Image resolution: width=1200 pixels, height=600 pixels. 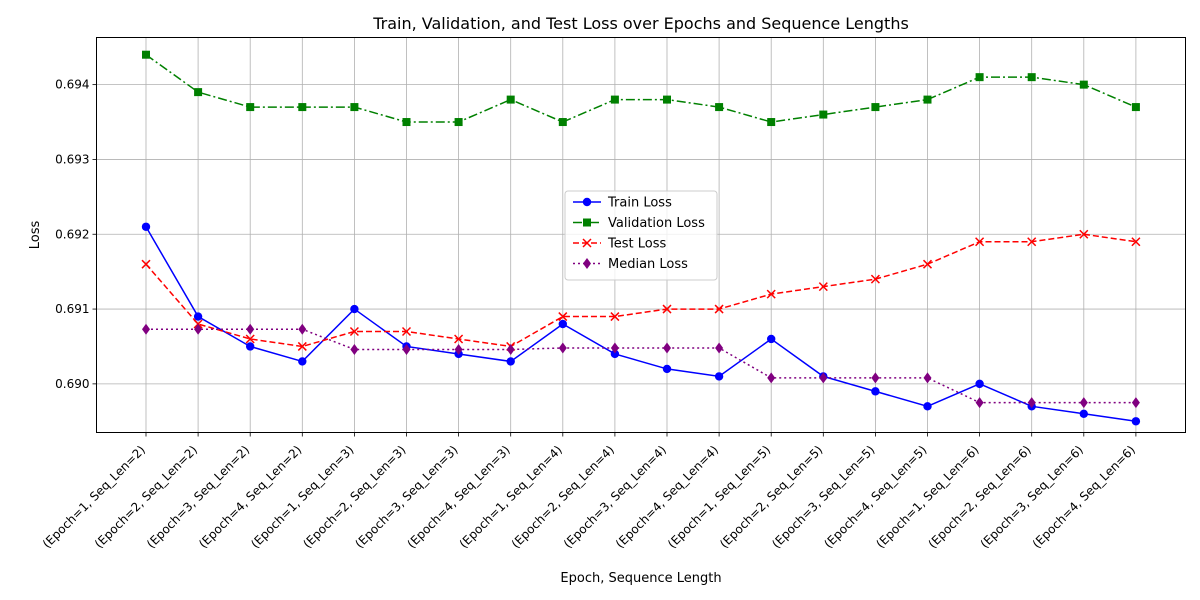 What do you see at coordinates (72, 159) in the screenshot?
I see `y-tick-label: 0.693` at bounding box center [72, 159].